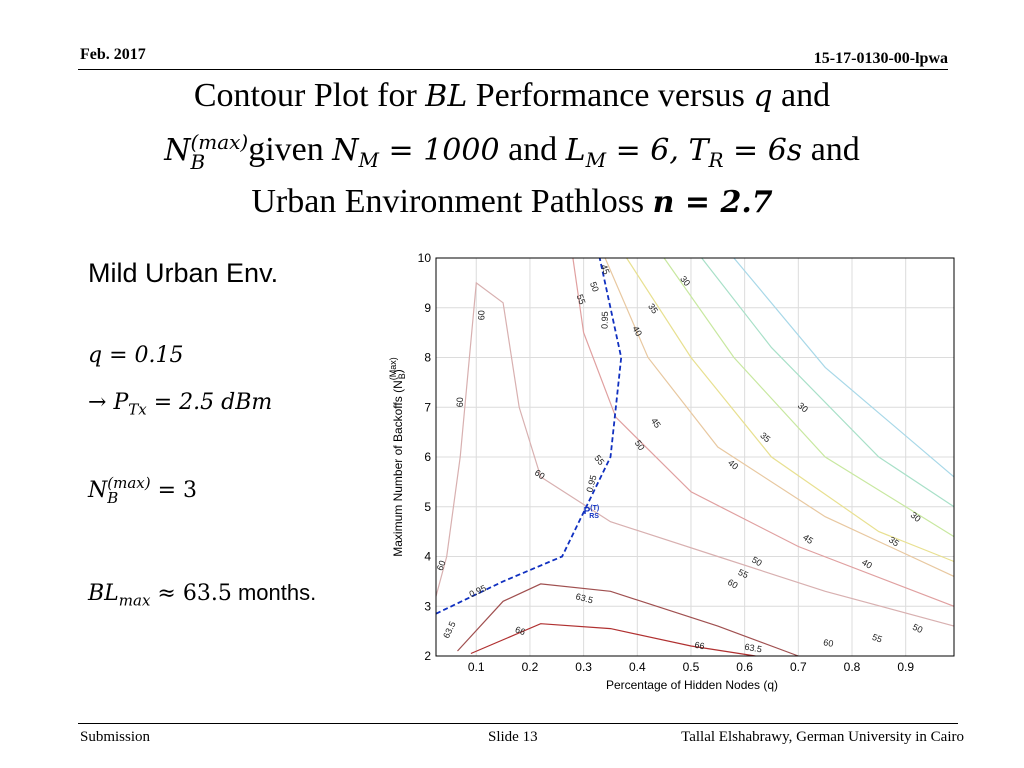  I want to click on x-tick-label: 0.5, so click(691, 667).